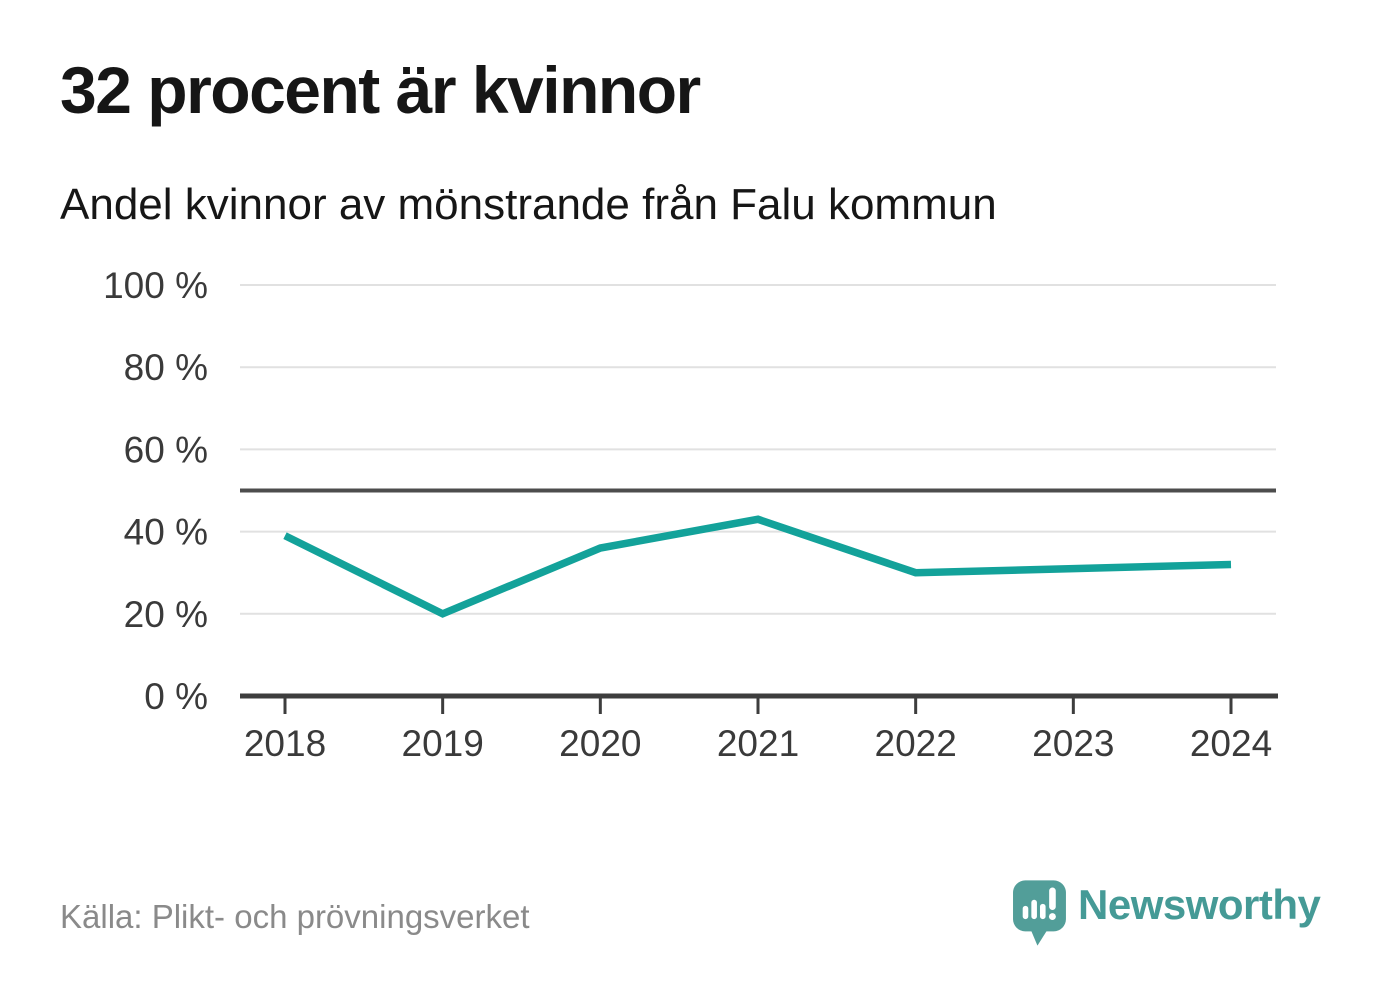  What do you see at coordinates (1231, 743) in the screenshot?
I see `x-tick-label: 2024` at bounding box center [1231, 743].